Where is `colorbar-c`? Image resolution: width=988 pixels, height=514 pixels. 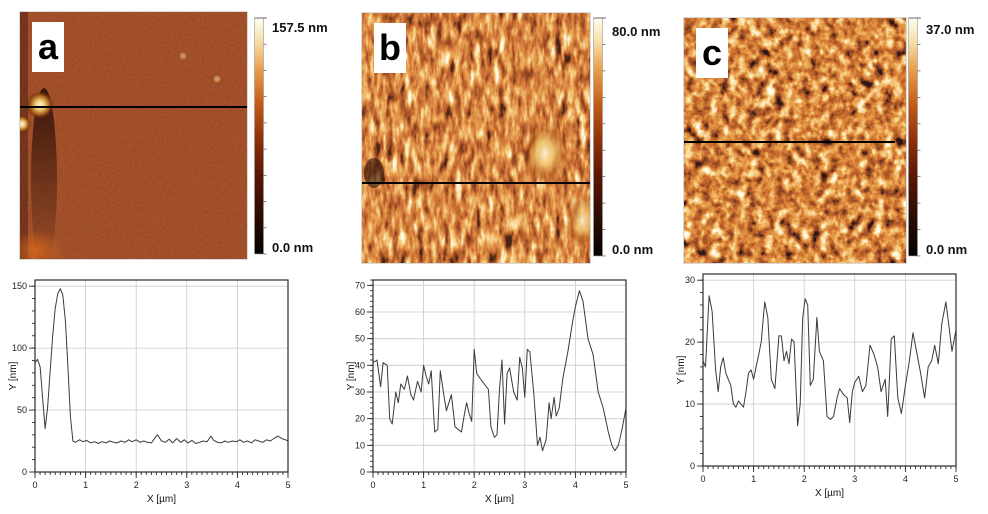
colorbar-c is located at coordinates (915, 137).